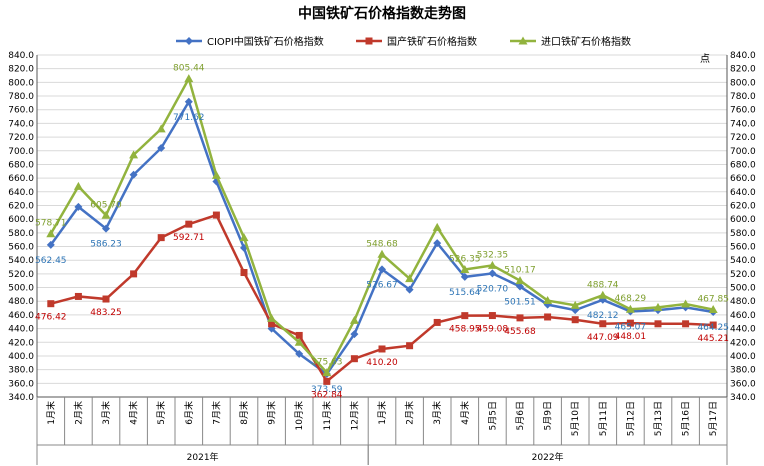 The image size is (764, 466). I want to click on data-label: 586.23, so click(106, 245).